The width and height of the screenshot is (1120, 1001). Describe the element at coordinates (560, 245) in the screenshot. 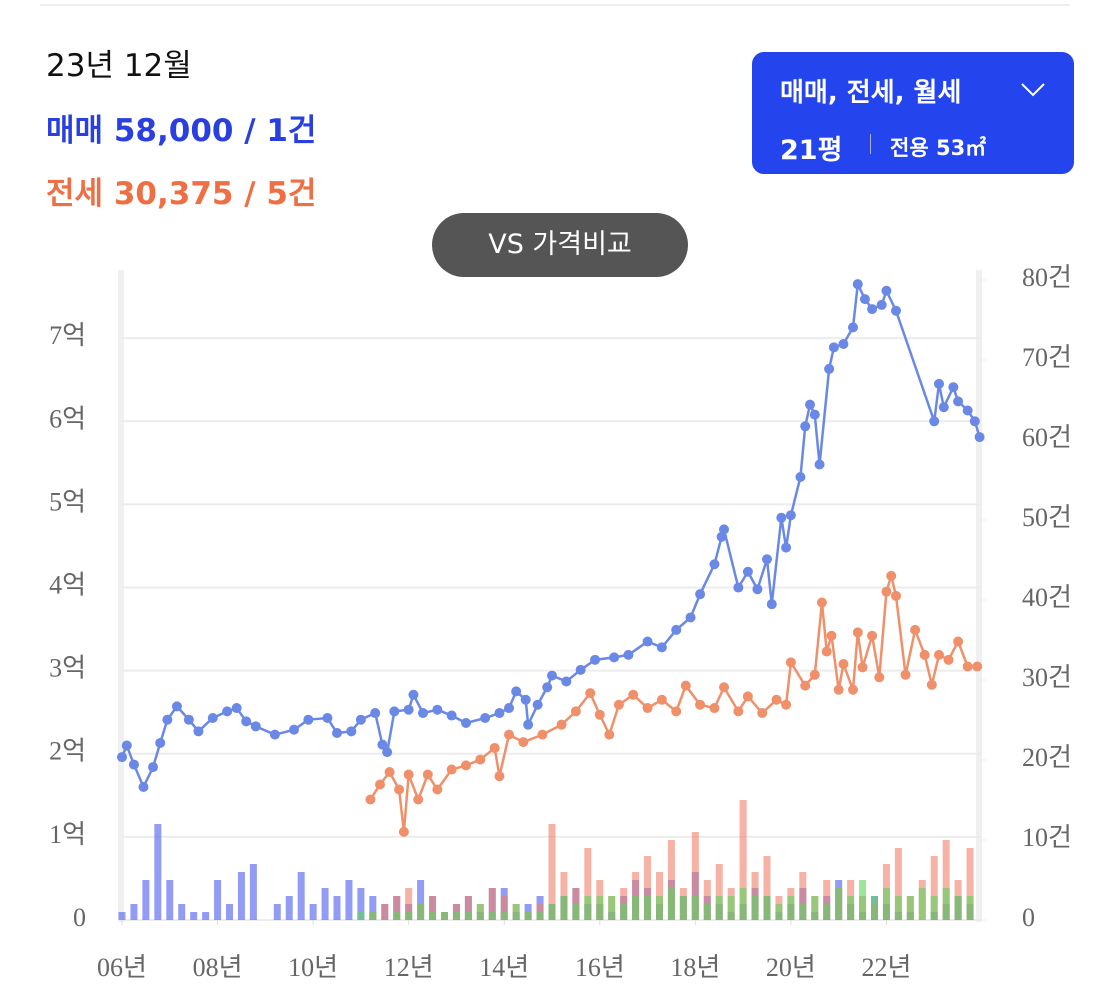

I see `compare-button: VS 가격비교` at that location.